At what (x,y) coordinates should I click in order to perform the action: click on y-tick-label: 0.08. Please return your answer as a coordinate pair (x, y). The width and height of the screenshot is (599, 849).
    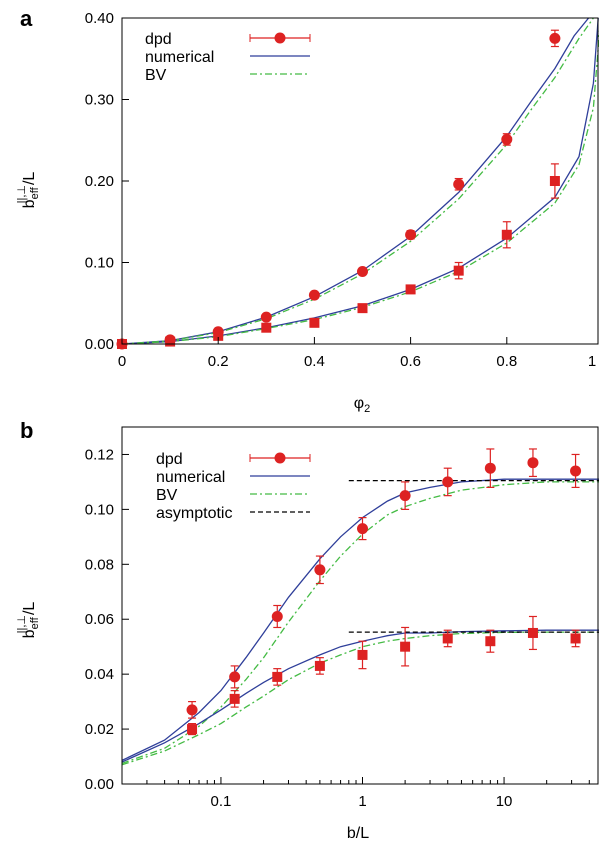
    Looking at the image, I should click on (99, 564).